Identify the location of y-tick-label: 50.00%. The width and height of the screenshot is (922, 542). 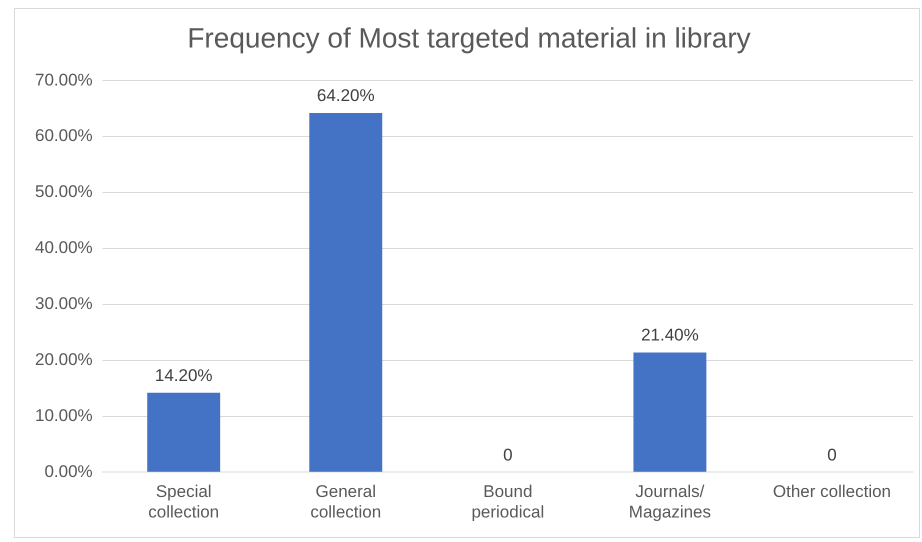
(63, 192).